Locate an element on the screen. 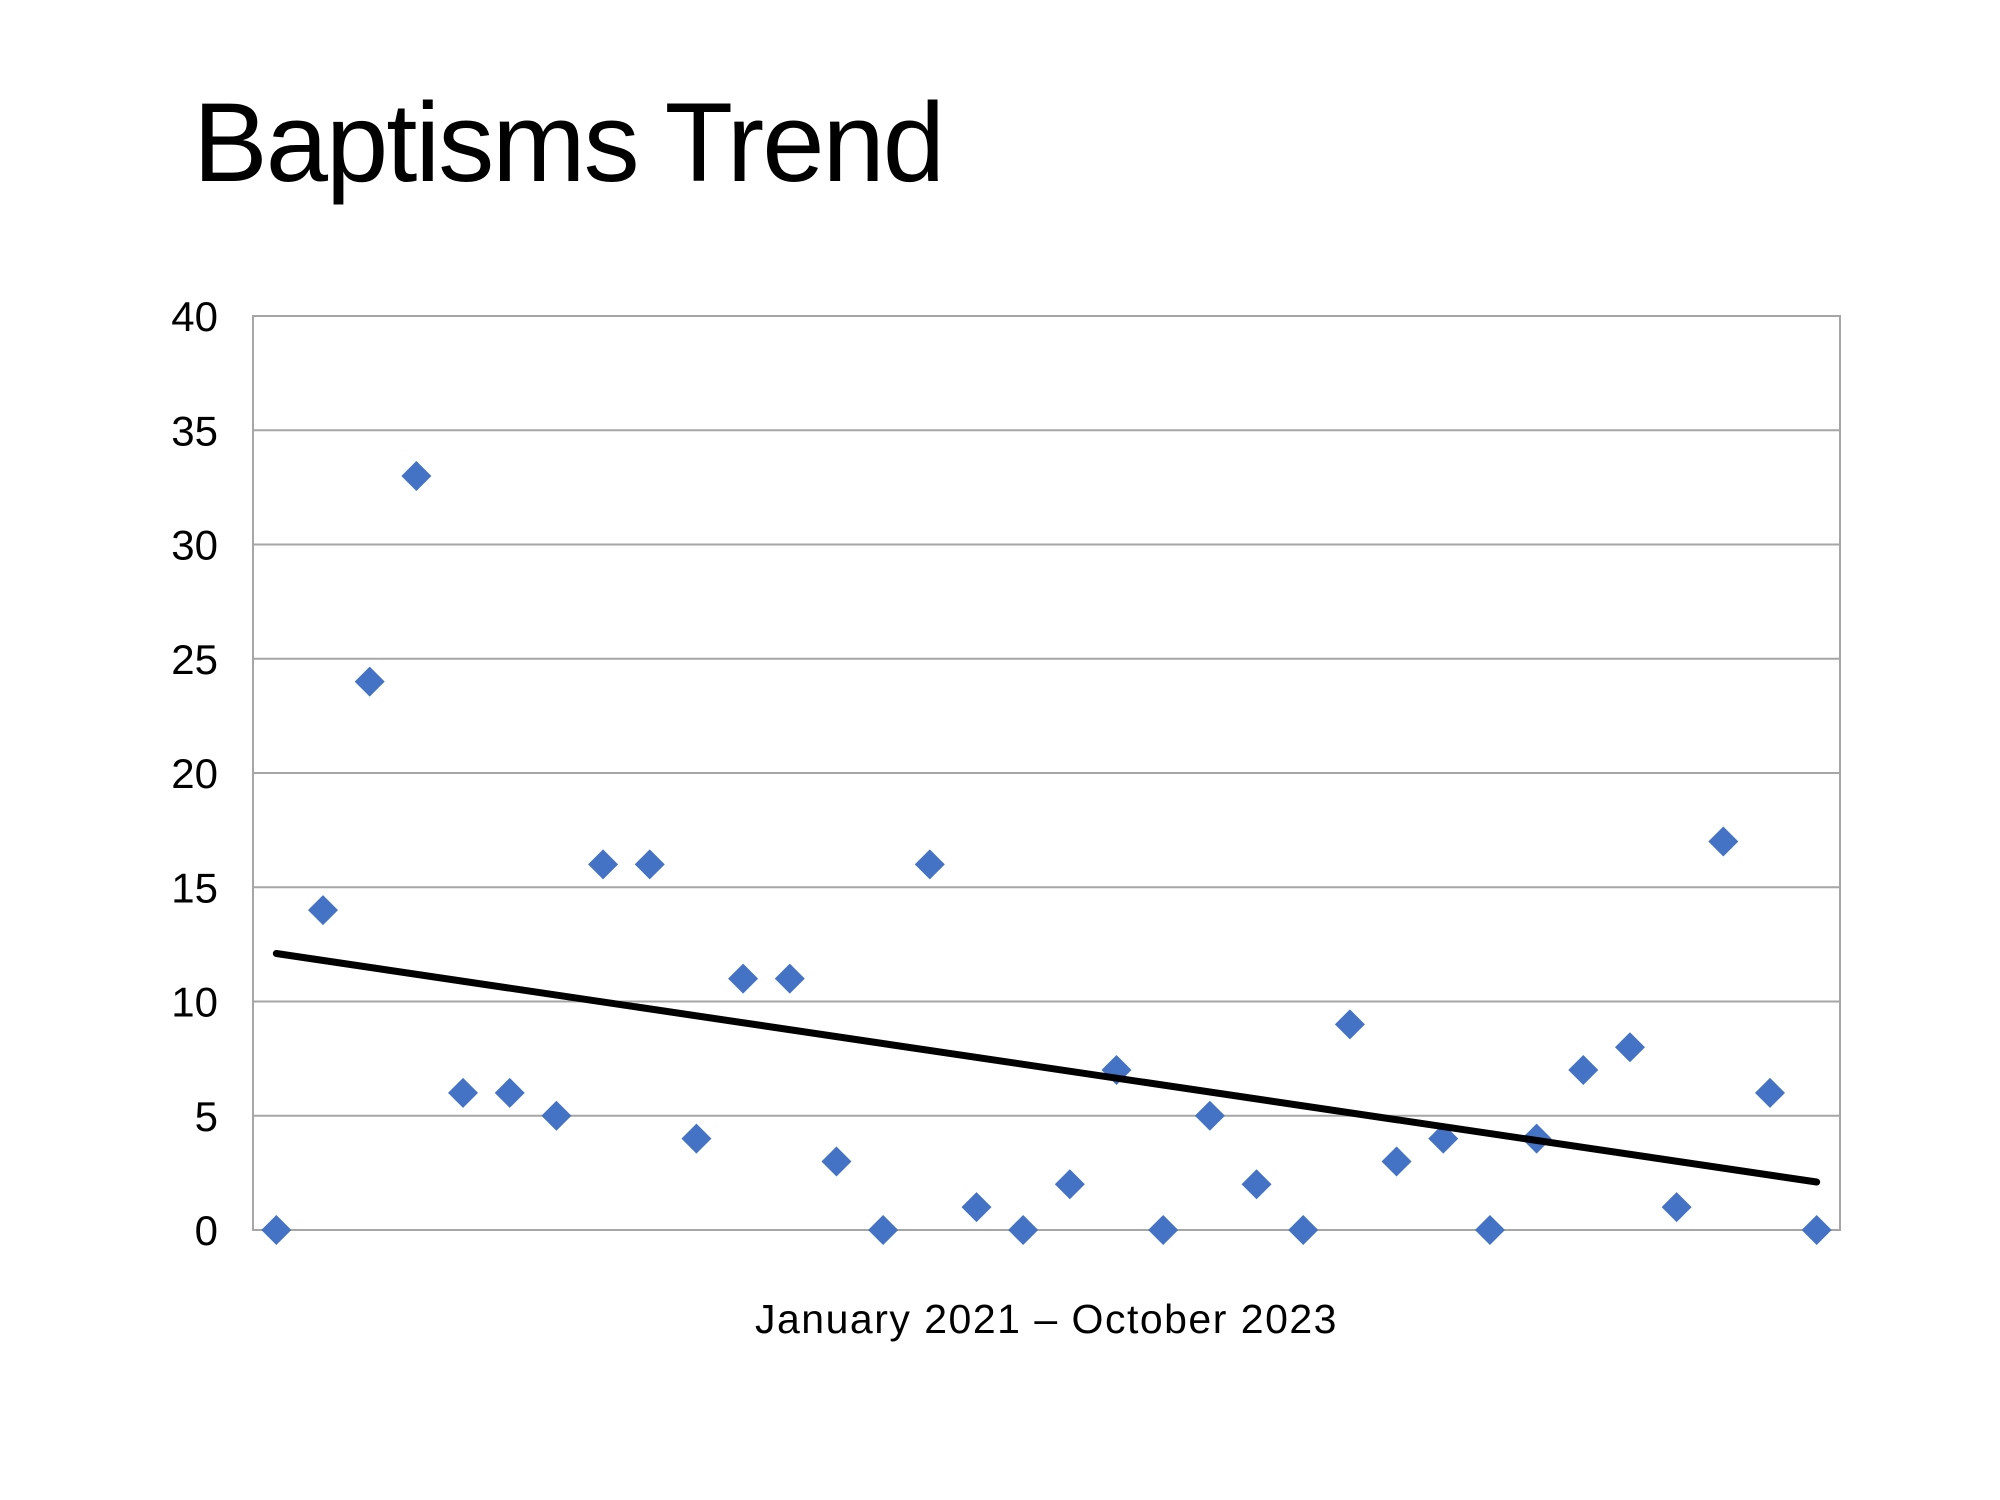 This screenshot has height=1500, width=2000. y-tick-label: 35 is located at coordinates (194, 430).